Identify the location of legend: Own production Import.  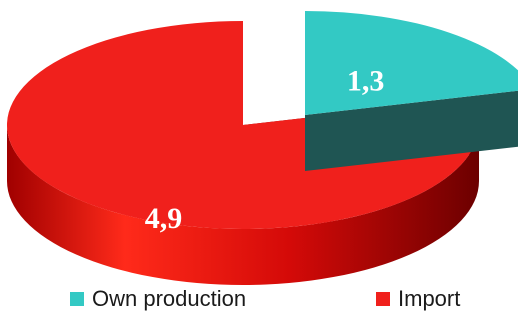
(259, 299).